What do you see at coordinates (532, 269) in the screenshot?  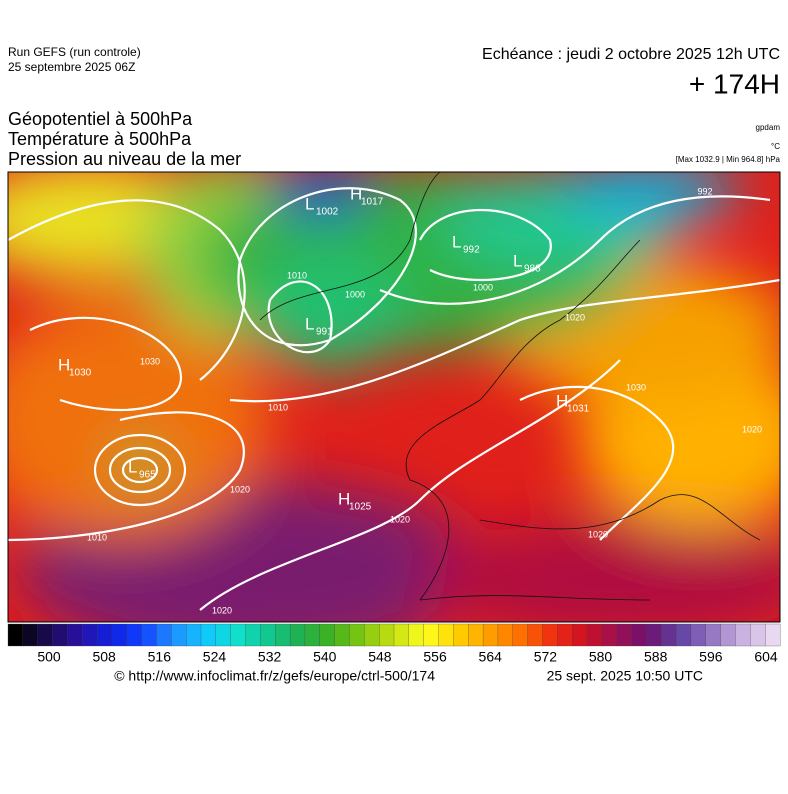 I see `center-value: 988` at bounding box center [532, 269].